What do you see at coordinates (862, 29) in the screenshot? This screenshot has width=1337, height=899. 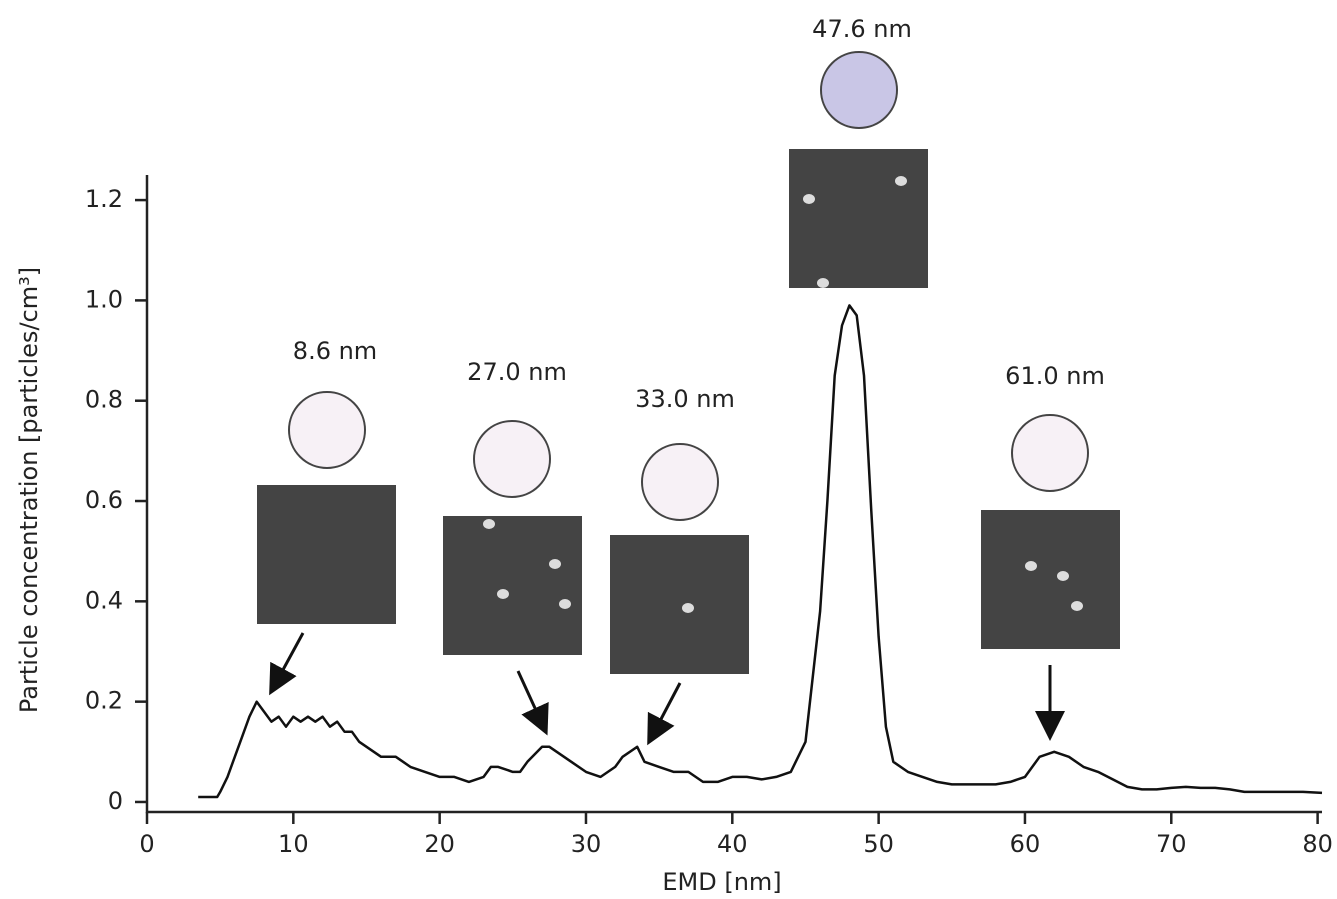 I see `annotation: 47.6 nm` at bounding box center [862, 29].